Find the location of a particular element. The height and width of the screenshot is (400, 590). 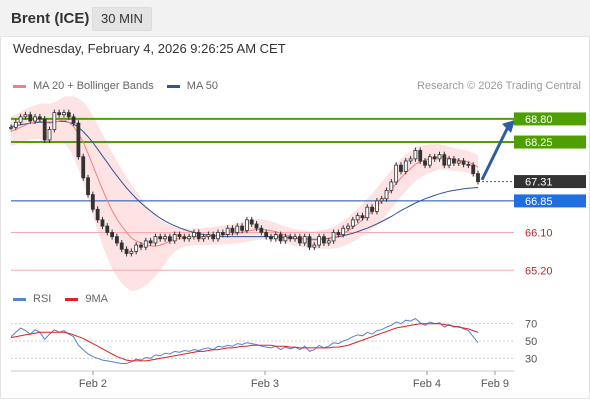

header-bar: Brent (ICE) 30 MIN is located at coordinates (295, 18).